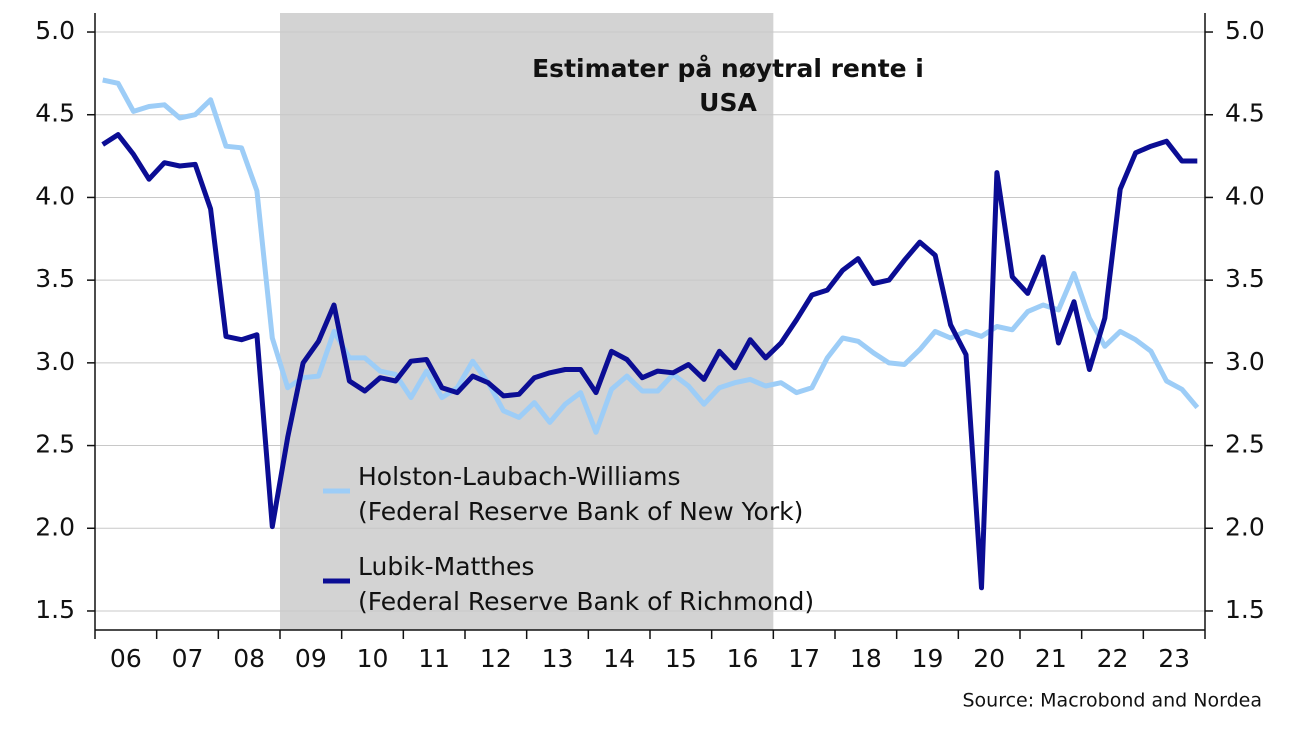 Image resolution: width=1300 pixels, height=731 pixels. What do you see at coordinates (1245, 526) in the screenshot?
I see `y2-tick-label: 2.0` at bounding box center [1245, 526].